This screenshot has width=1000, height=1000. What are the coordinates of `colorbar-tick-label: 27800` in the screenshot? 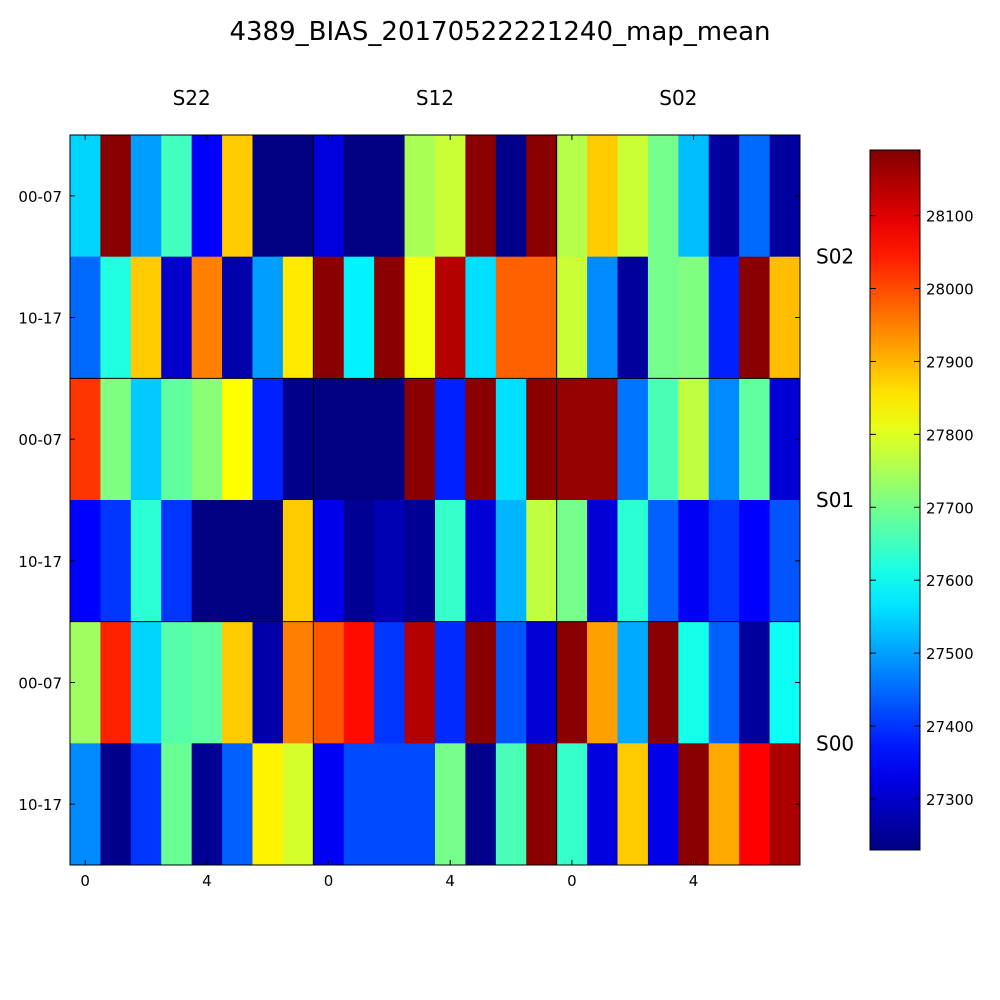 It's located at (950, 435).